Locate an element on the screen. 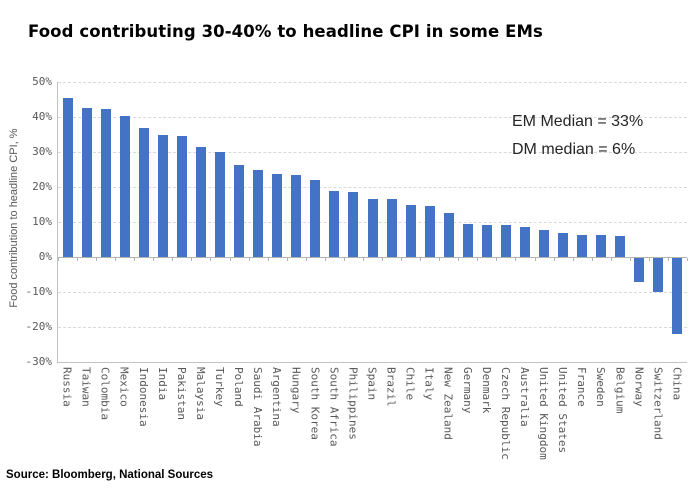 The image size is (698, 497). x-label-south-korea: South Korea is located at coordinates (315, 403).